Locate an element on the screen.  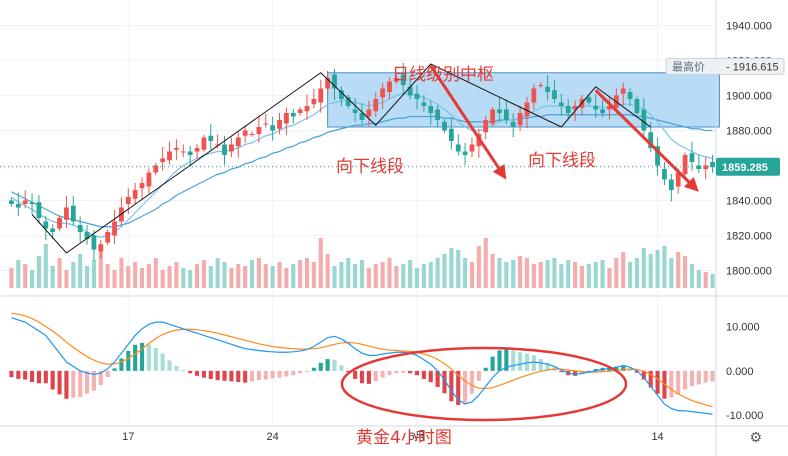
time-tick-label-0: 17 is located at coordinates (128, 437).